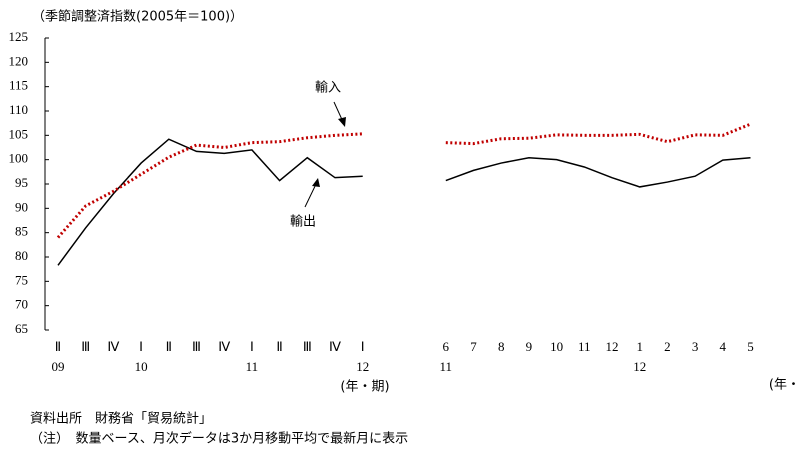  I want to click on y-tick-label: 115, so click(18, 85).